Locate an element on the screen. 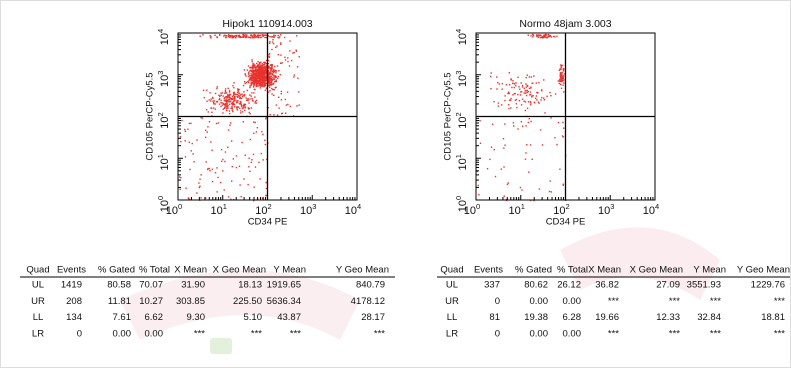 The width and height of the screenshot is (791, 368). table-cell: 19.66 is located at coordinates (607, 317).